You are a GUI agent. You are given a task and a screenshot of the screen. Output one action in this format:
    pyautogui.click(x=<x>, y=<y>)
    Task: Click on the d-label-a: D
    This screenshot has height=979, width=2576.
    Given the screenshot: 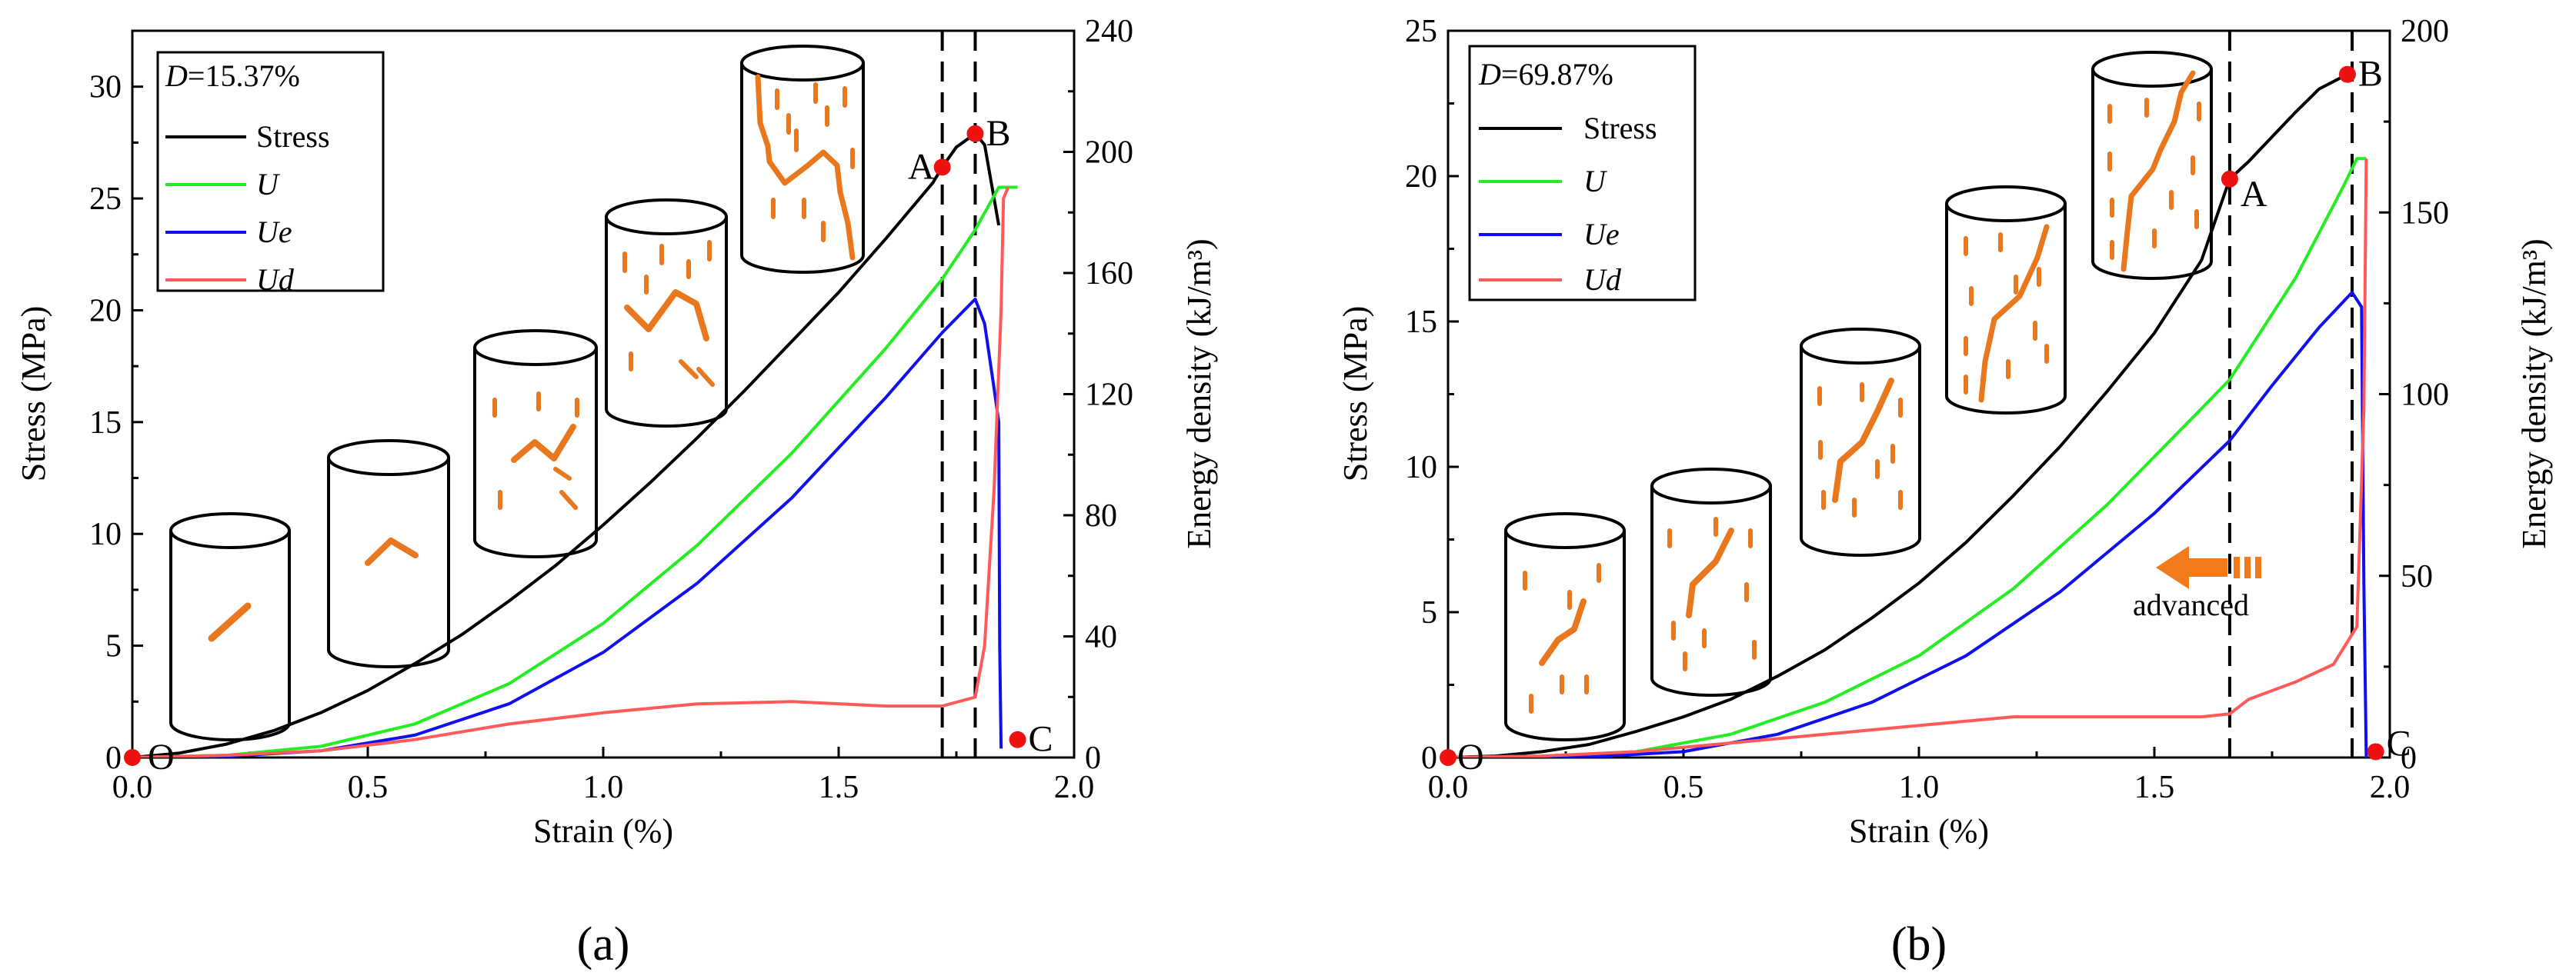 What is the action you would take?
    pyautogui.click(x=176, y=76)
    